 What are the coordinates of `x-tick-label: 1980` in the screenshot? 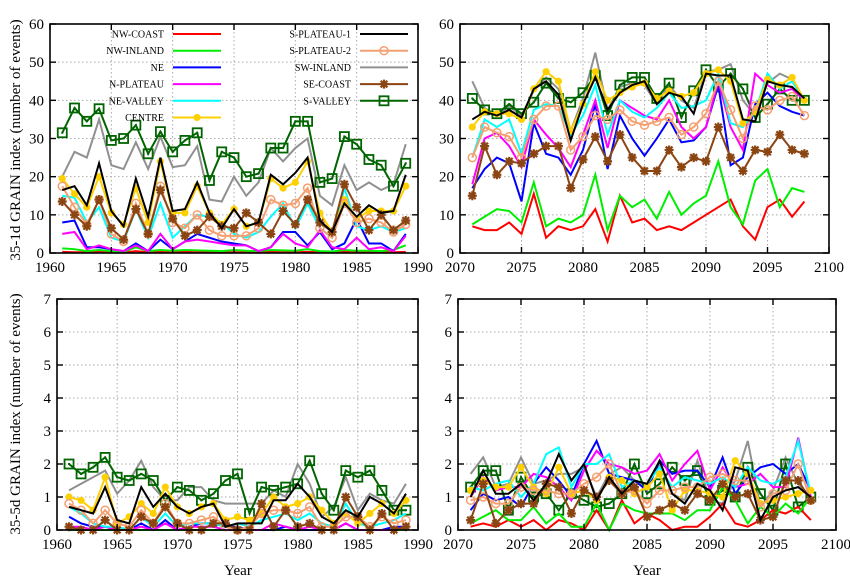 It's located at (298, 545).